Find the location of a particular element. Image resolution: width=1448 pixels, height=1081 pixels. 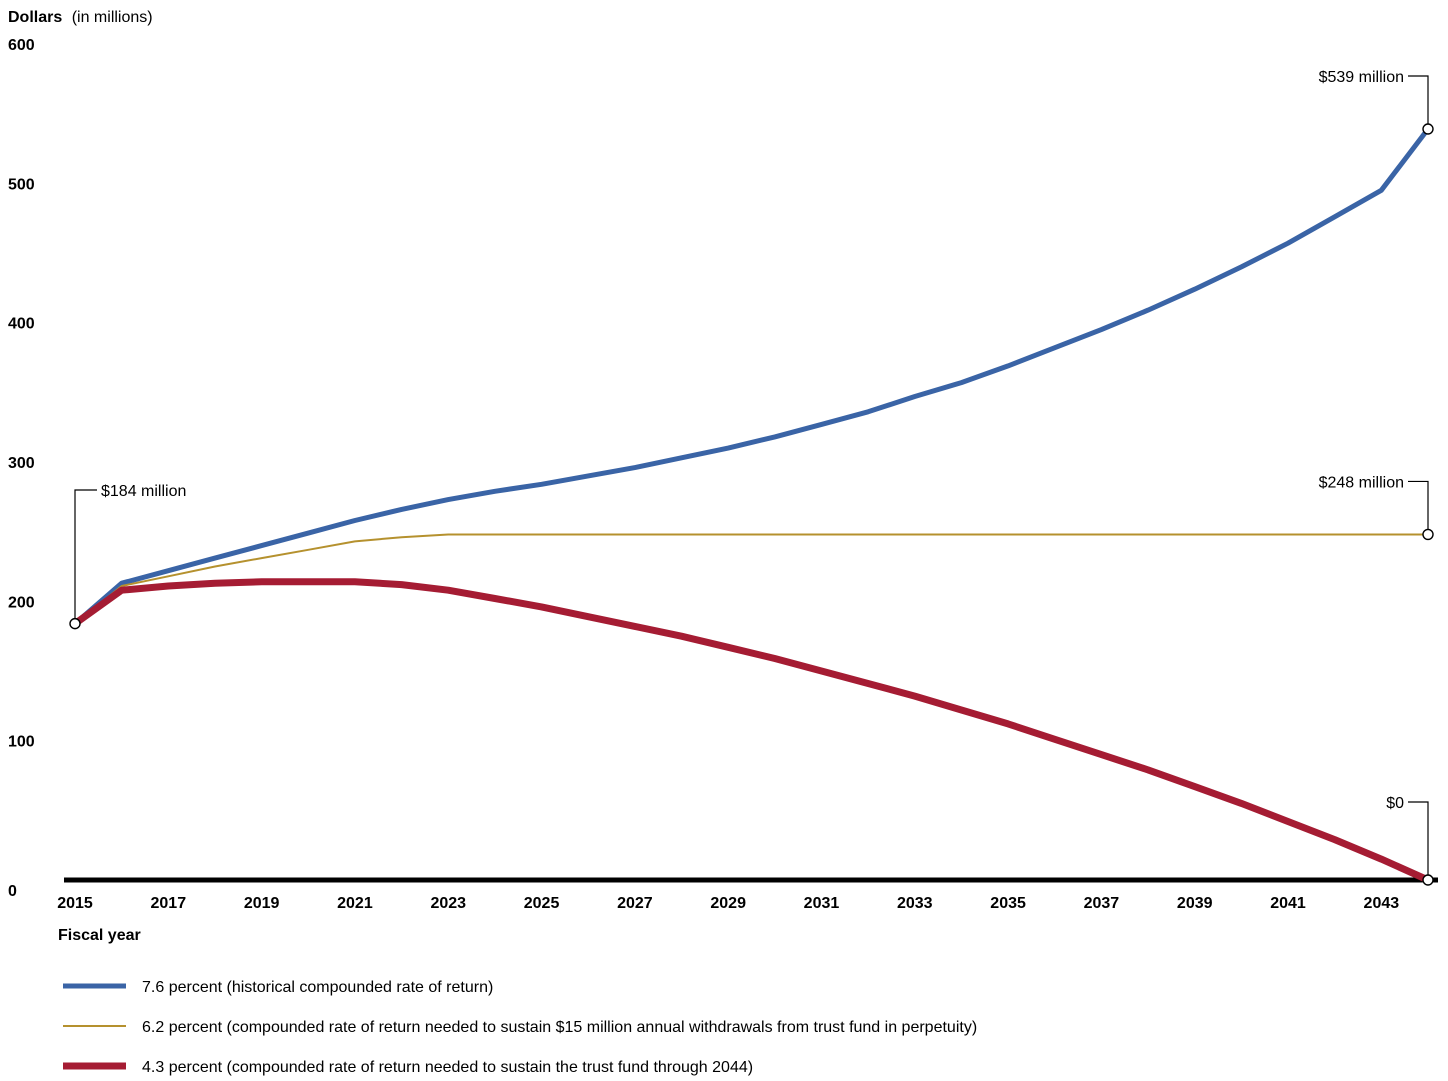

x-tick-label: 2033 is located at coordinates (915, 903).